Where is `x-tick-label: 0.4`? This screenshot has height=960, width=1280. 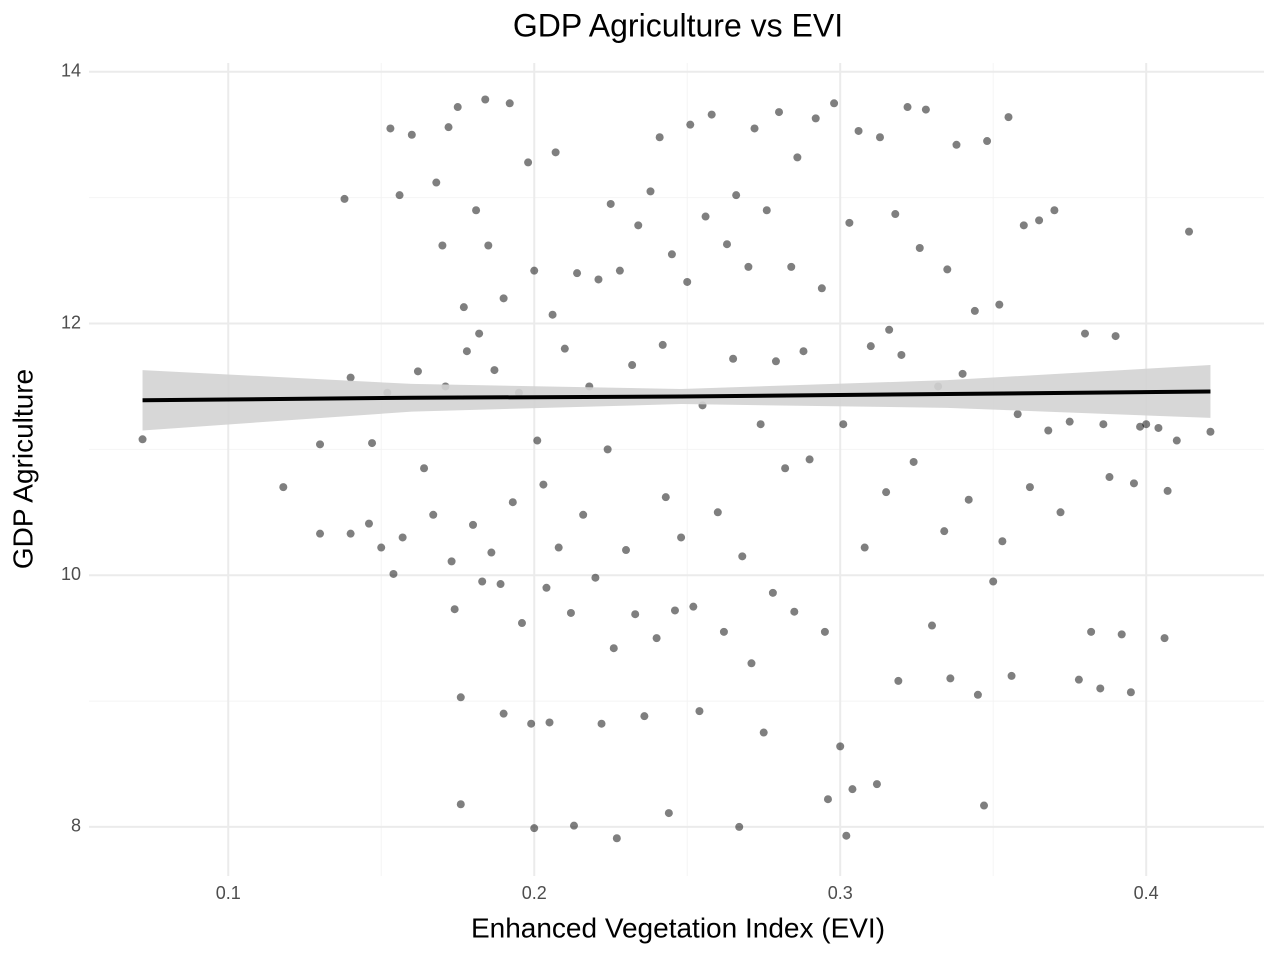 x-tick-label: 0.4 is located at coordinates (1146, 893).